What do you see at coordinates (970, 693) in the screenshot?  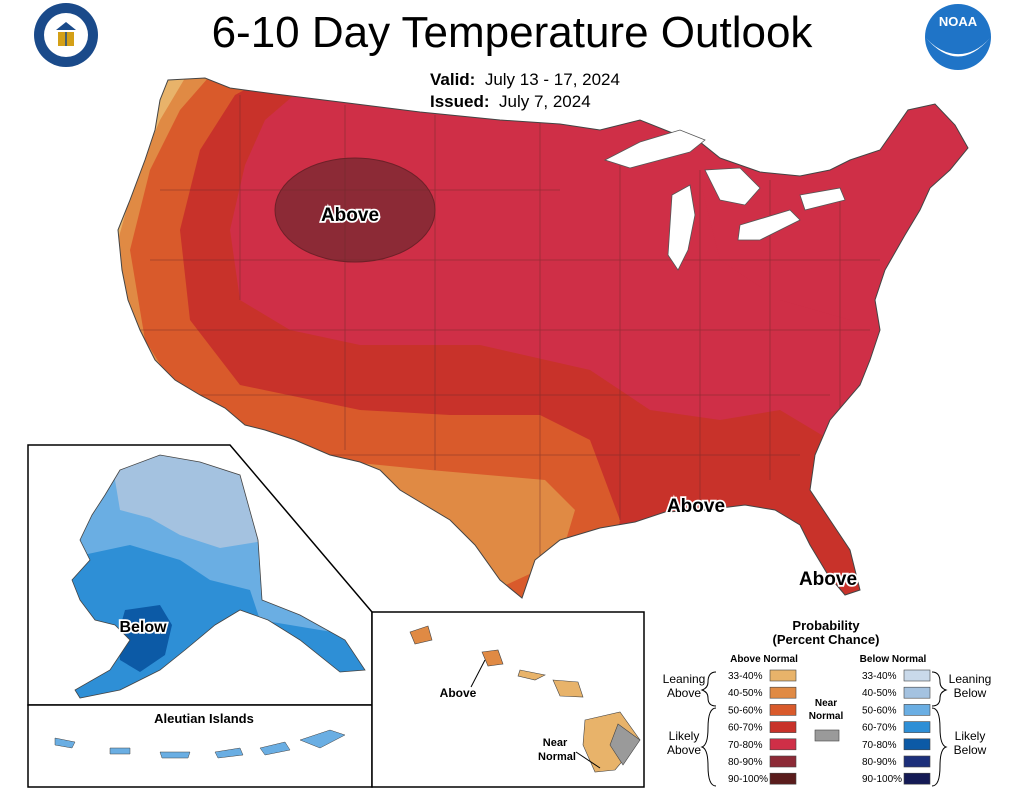 I see `leaning-below-2: Below` at bounding box center [970, 693].